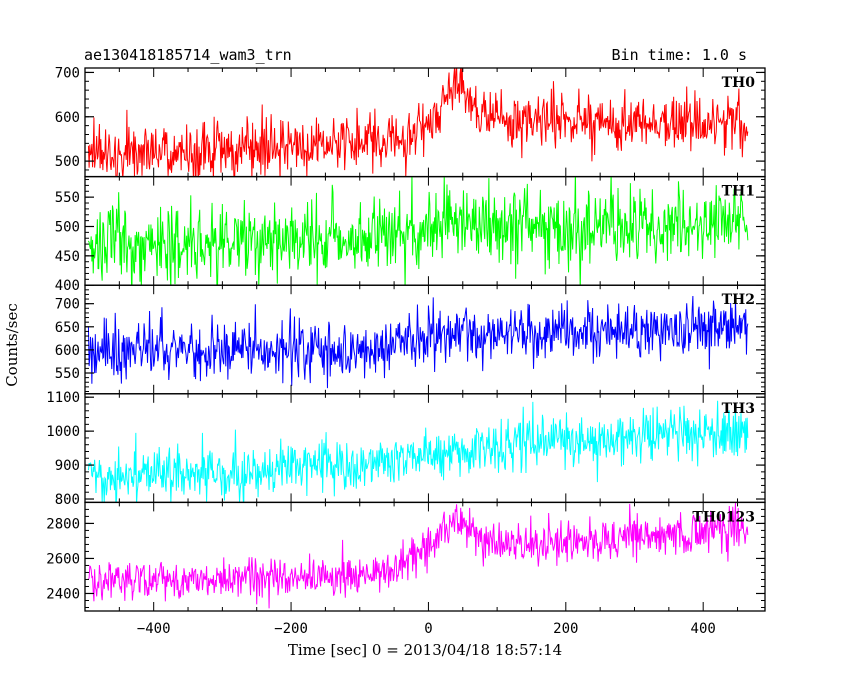 The width and height of the screenshot is (850, 680). Describe the element at coordinates (739, 83) in the screenshot. I see `panel-label-th0: TH0` at that location.